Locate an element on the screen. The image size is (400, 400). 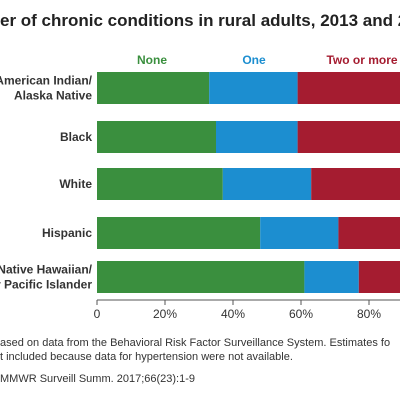
category-label: White is located at coordinates (75, 184).